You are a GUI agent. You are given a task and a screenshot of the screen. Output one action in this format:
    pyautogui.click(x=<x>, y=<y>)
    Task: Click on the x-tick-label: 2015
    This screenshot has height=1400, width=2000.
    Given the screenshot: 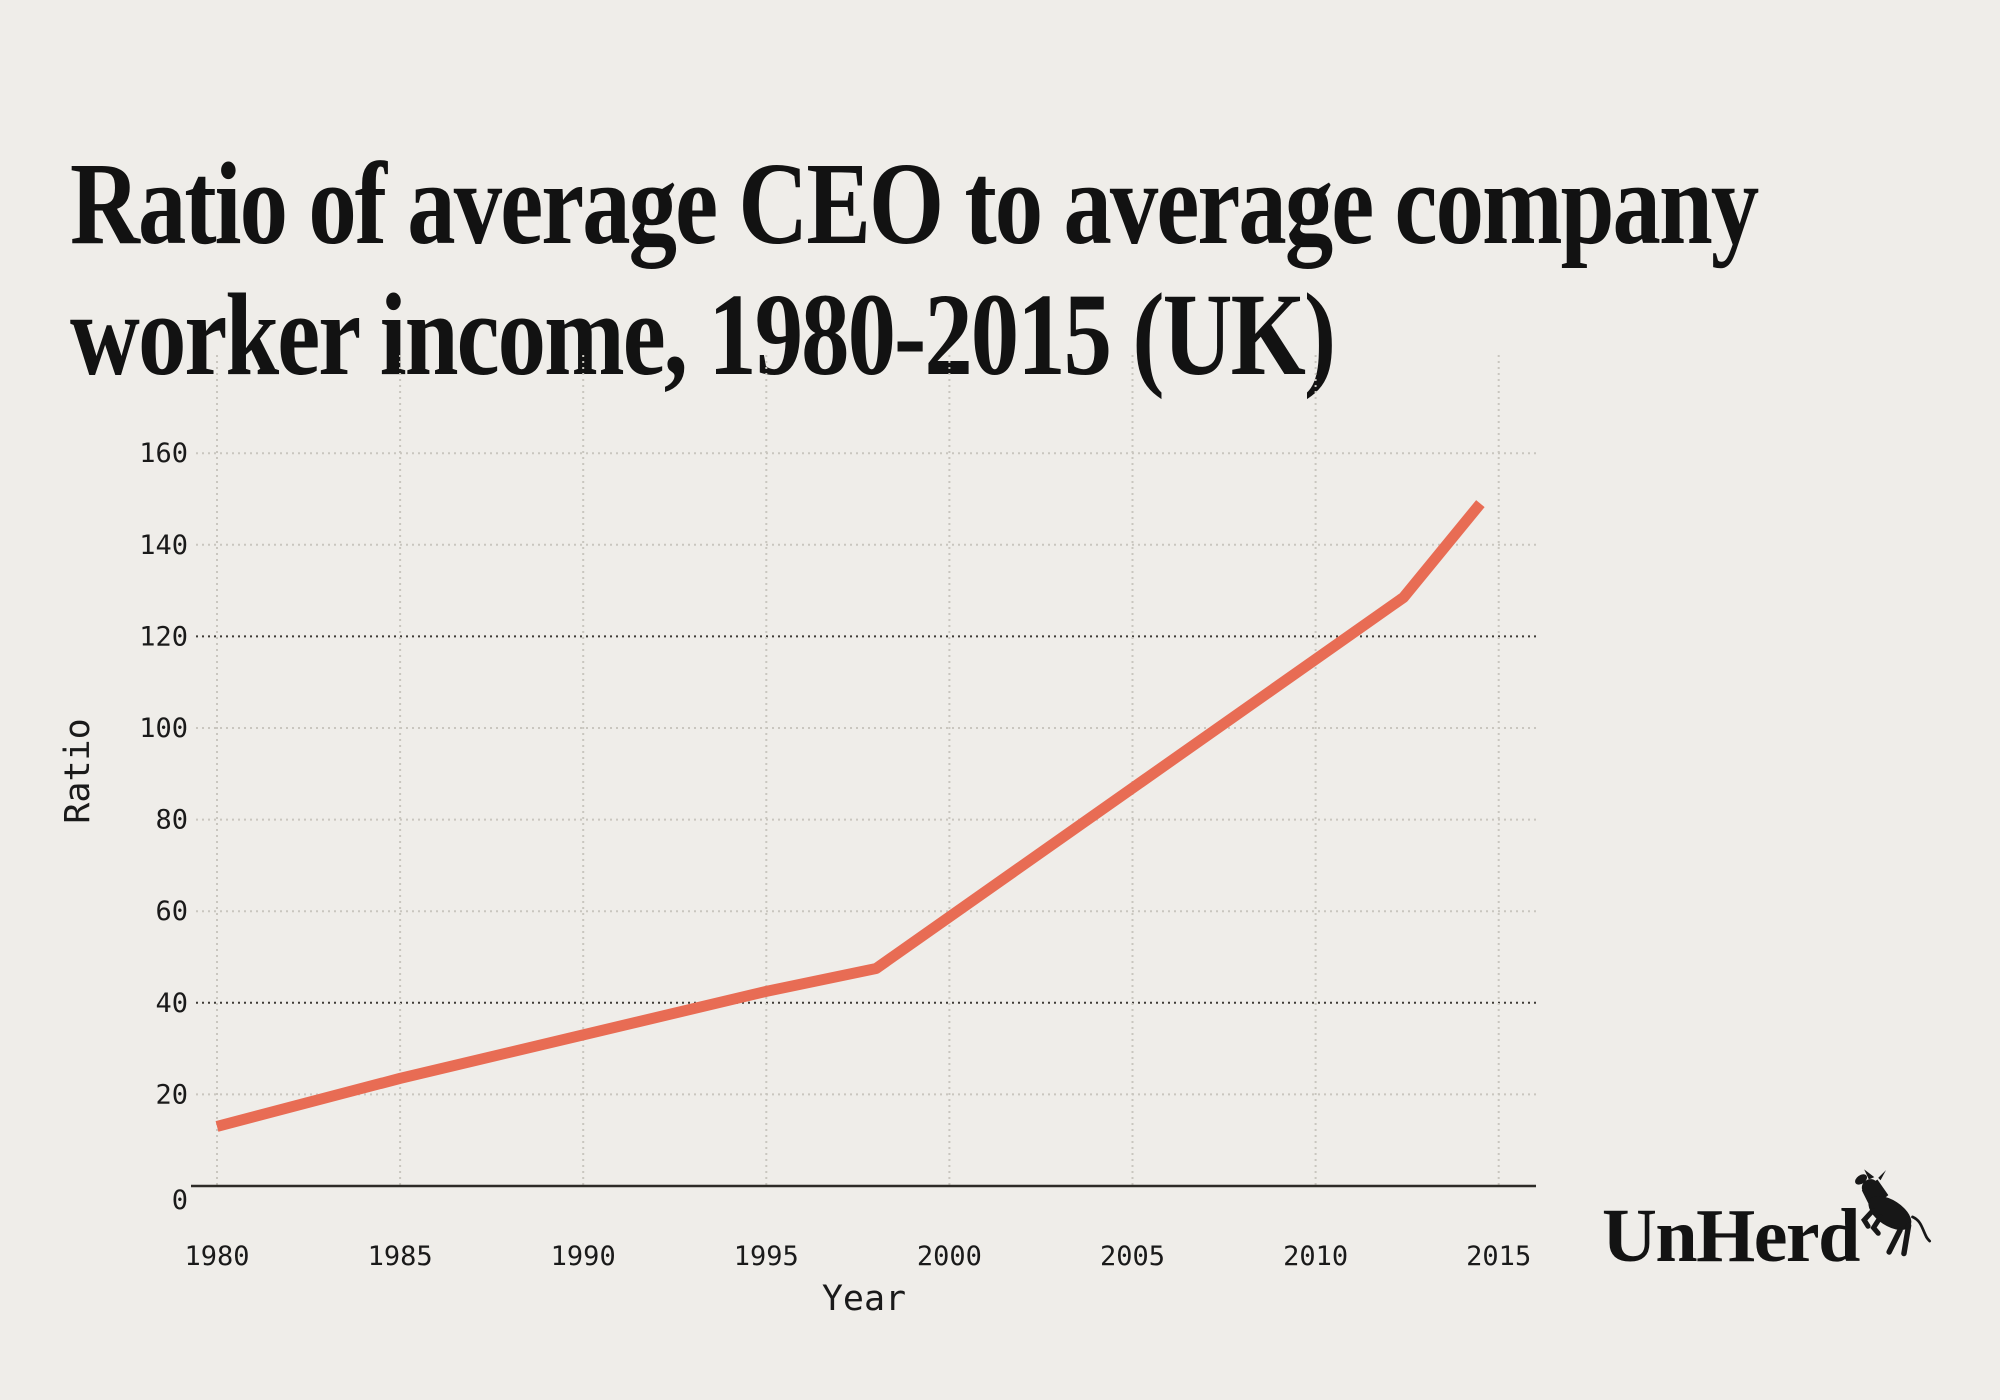 What is the action you would take?
    pyautogui.click(x=1498, y=1256)
    